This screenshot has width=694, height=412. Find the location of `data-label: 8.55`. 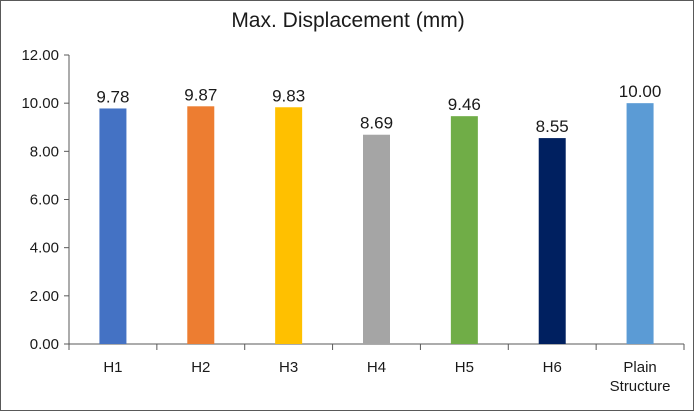

data-label: 8.55 is located at coordinates (552, 126).